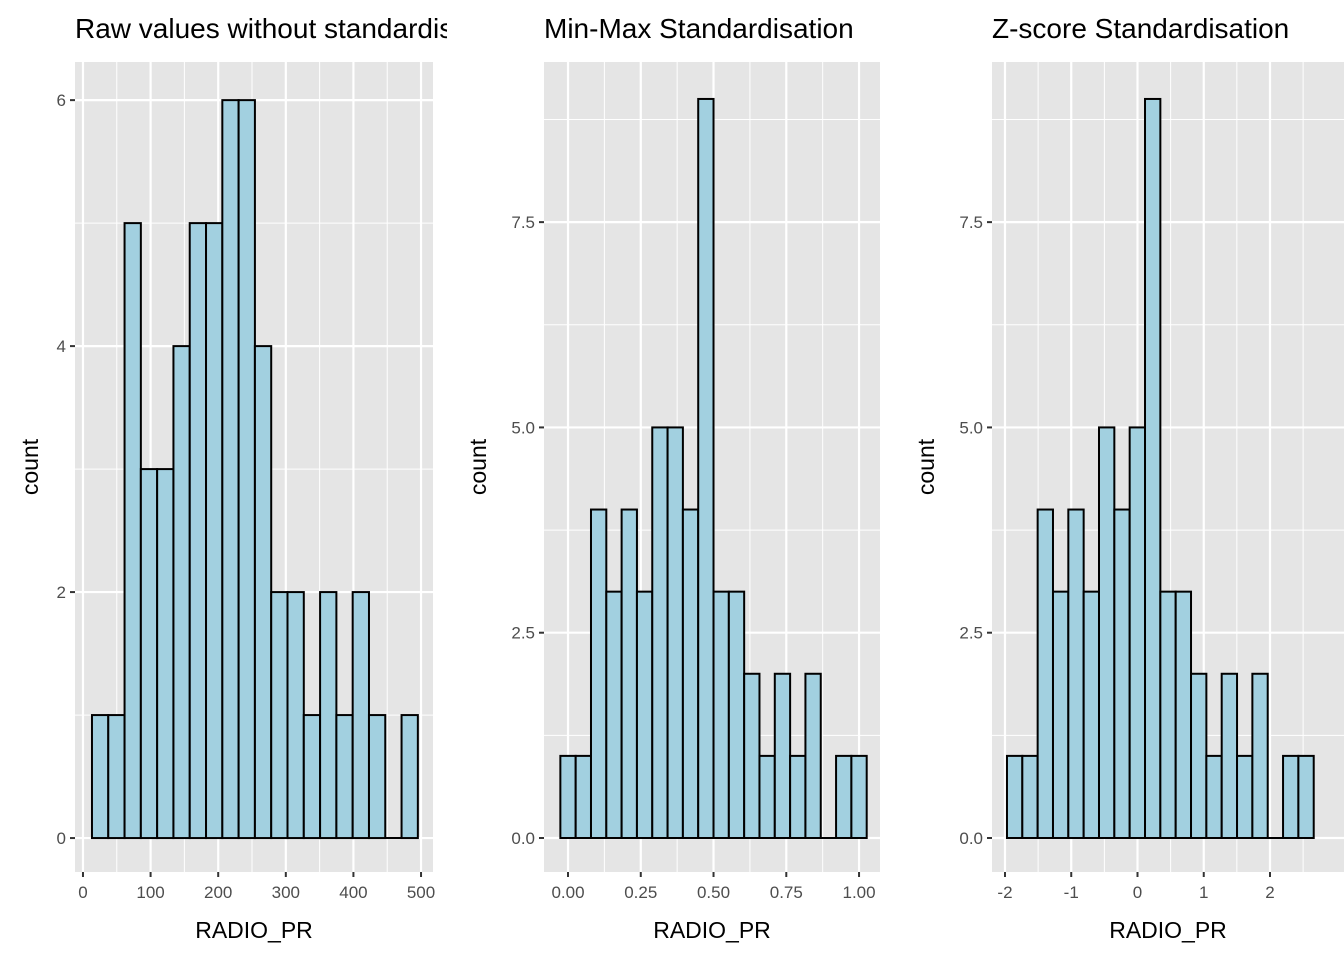  What do you see at coordinates (640, 892) in the screenshot?
I see `x-tick-label: 0.25` at bounding box center [640, 892].